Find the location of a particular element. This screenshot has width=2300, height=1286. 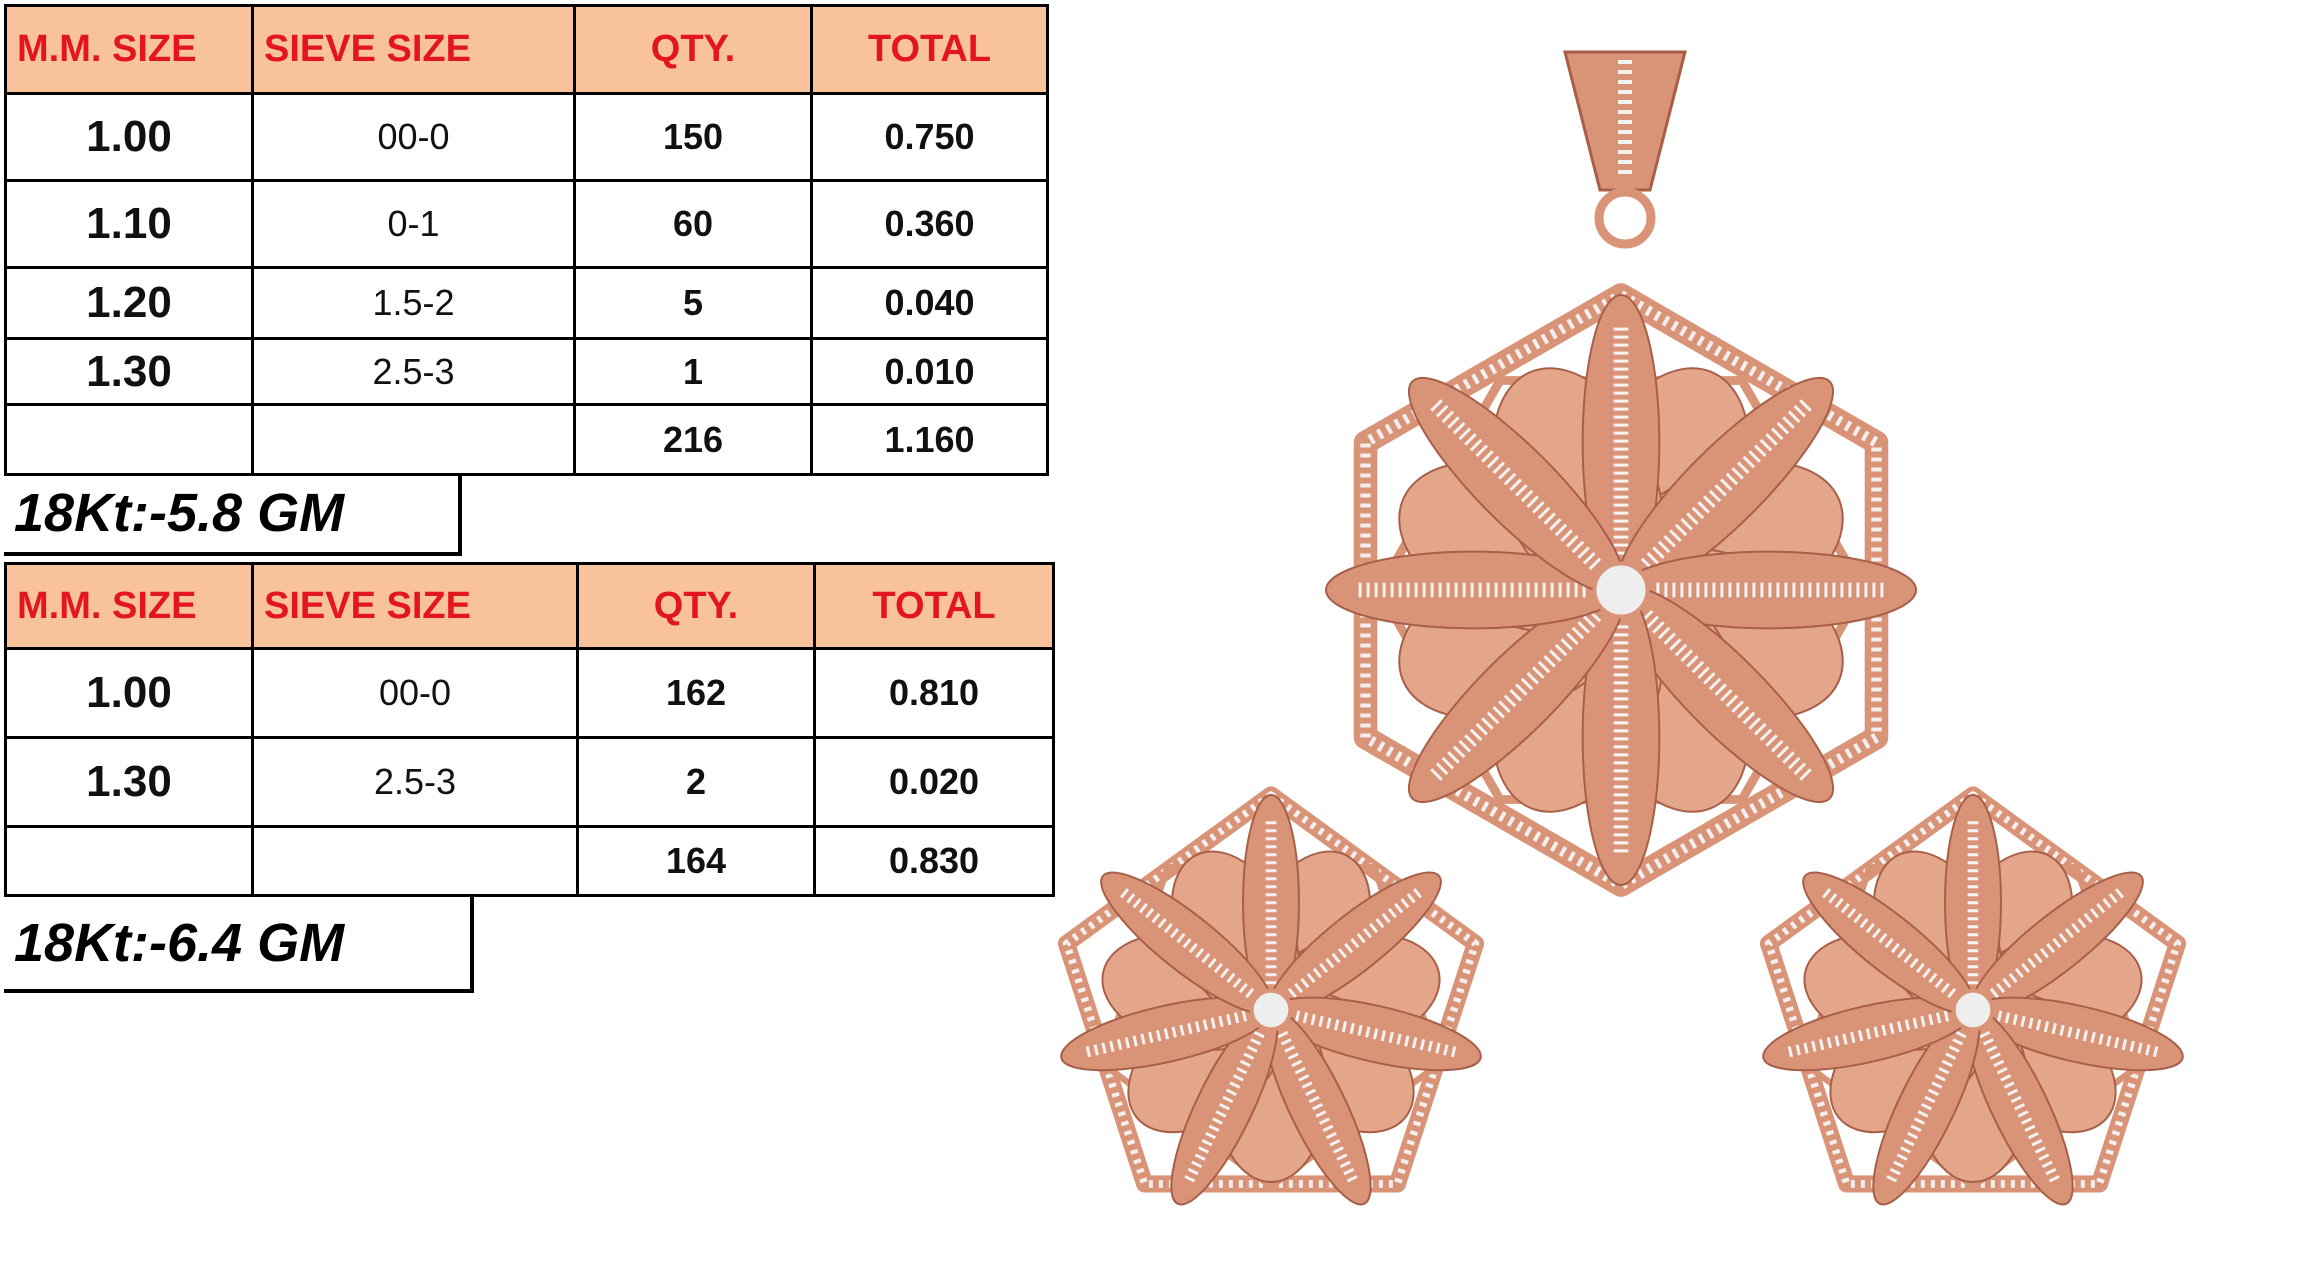

metal-weight: 18Kt:-6.4 GM is located at coordinates (239, 945).